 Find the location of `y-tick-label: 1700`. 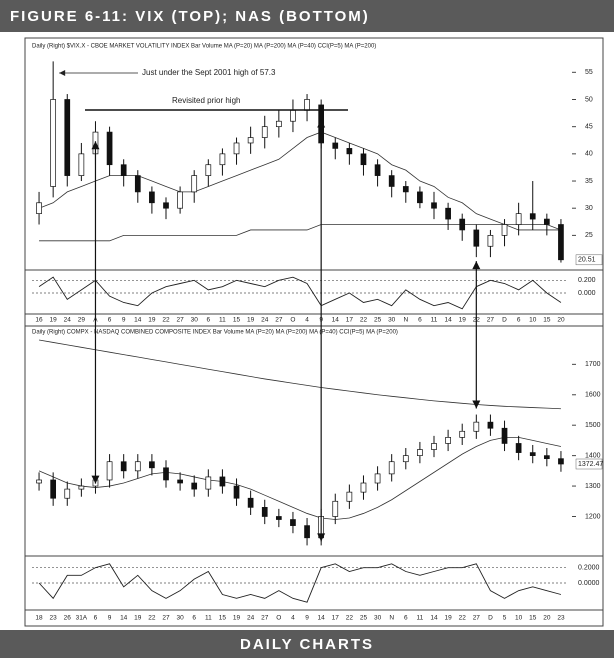

y-tick-label: 1700 is located at coordinates (593, 364).